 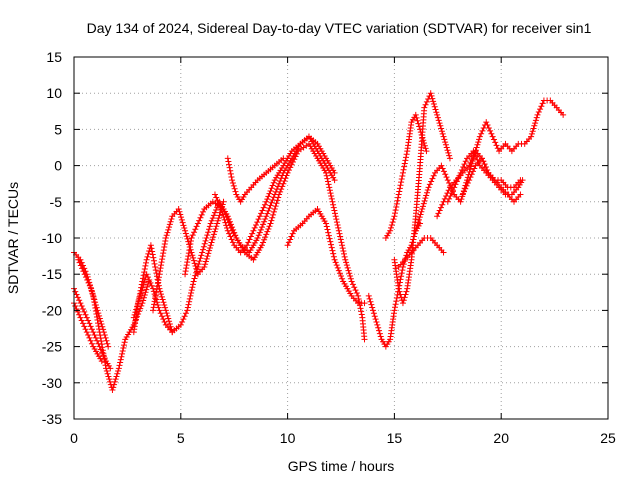 I want to click on x-tick-label: 25, so click(x=608, y=438).